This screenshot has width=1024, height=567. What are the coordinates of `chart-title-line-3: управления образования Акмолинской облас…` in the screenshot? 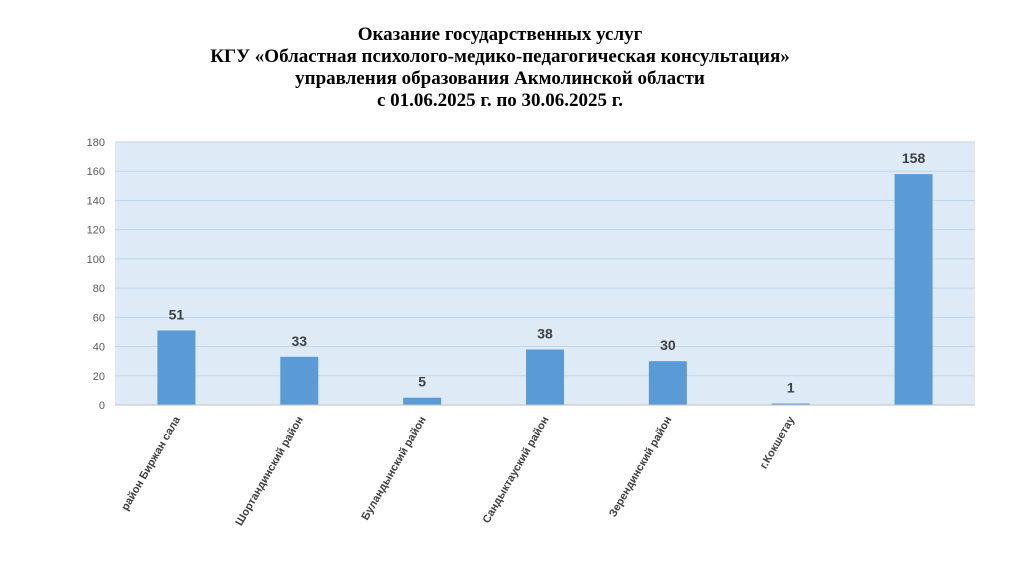 It's located at (500, 78).